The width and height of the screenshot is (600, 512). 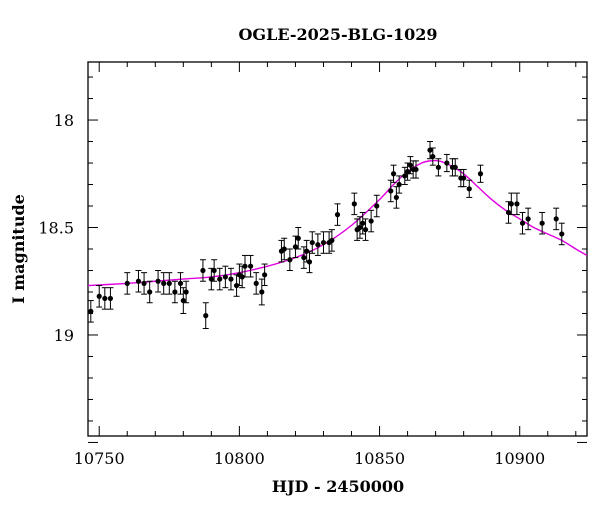 What do you see at coordinates (64, 120) in the screenshot?
I see `y-tick-label: 18` at bounding box center [64, 120].